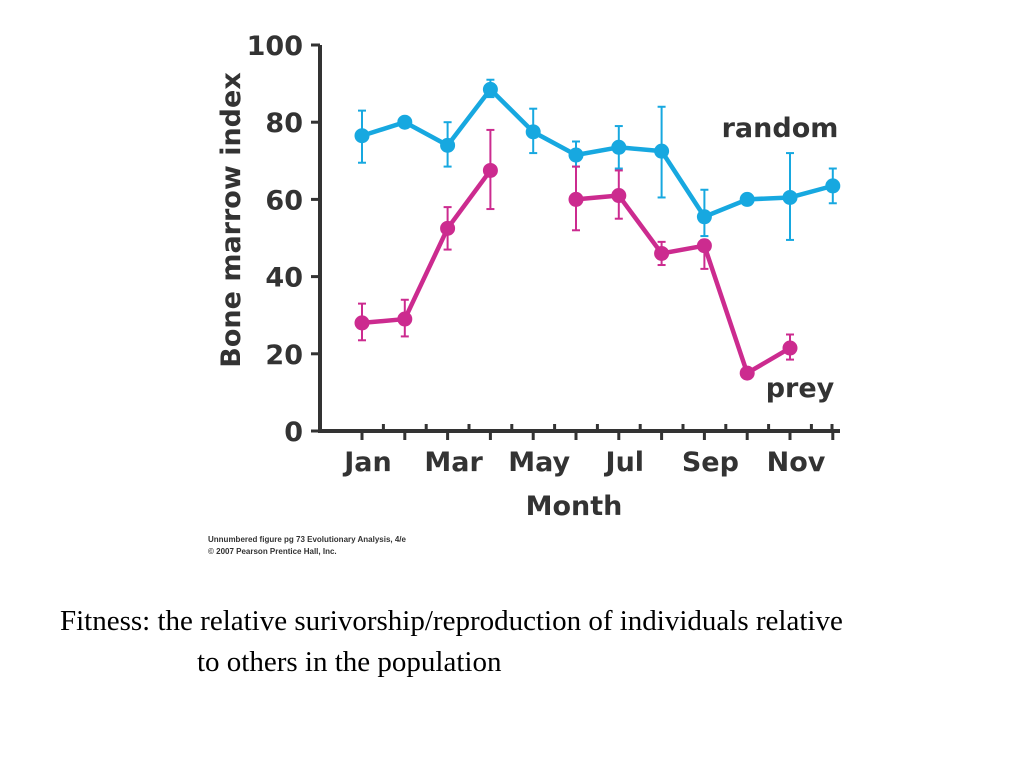 This screenshot has height=768, width=1024. What do you see at coordinates (453, 462) in the screenshot?
I see `x-tick-label: Mar` at bounding box center [453, 462].